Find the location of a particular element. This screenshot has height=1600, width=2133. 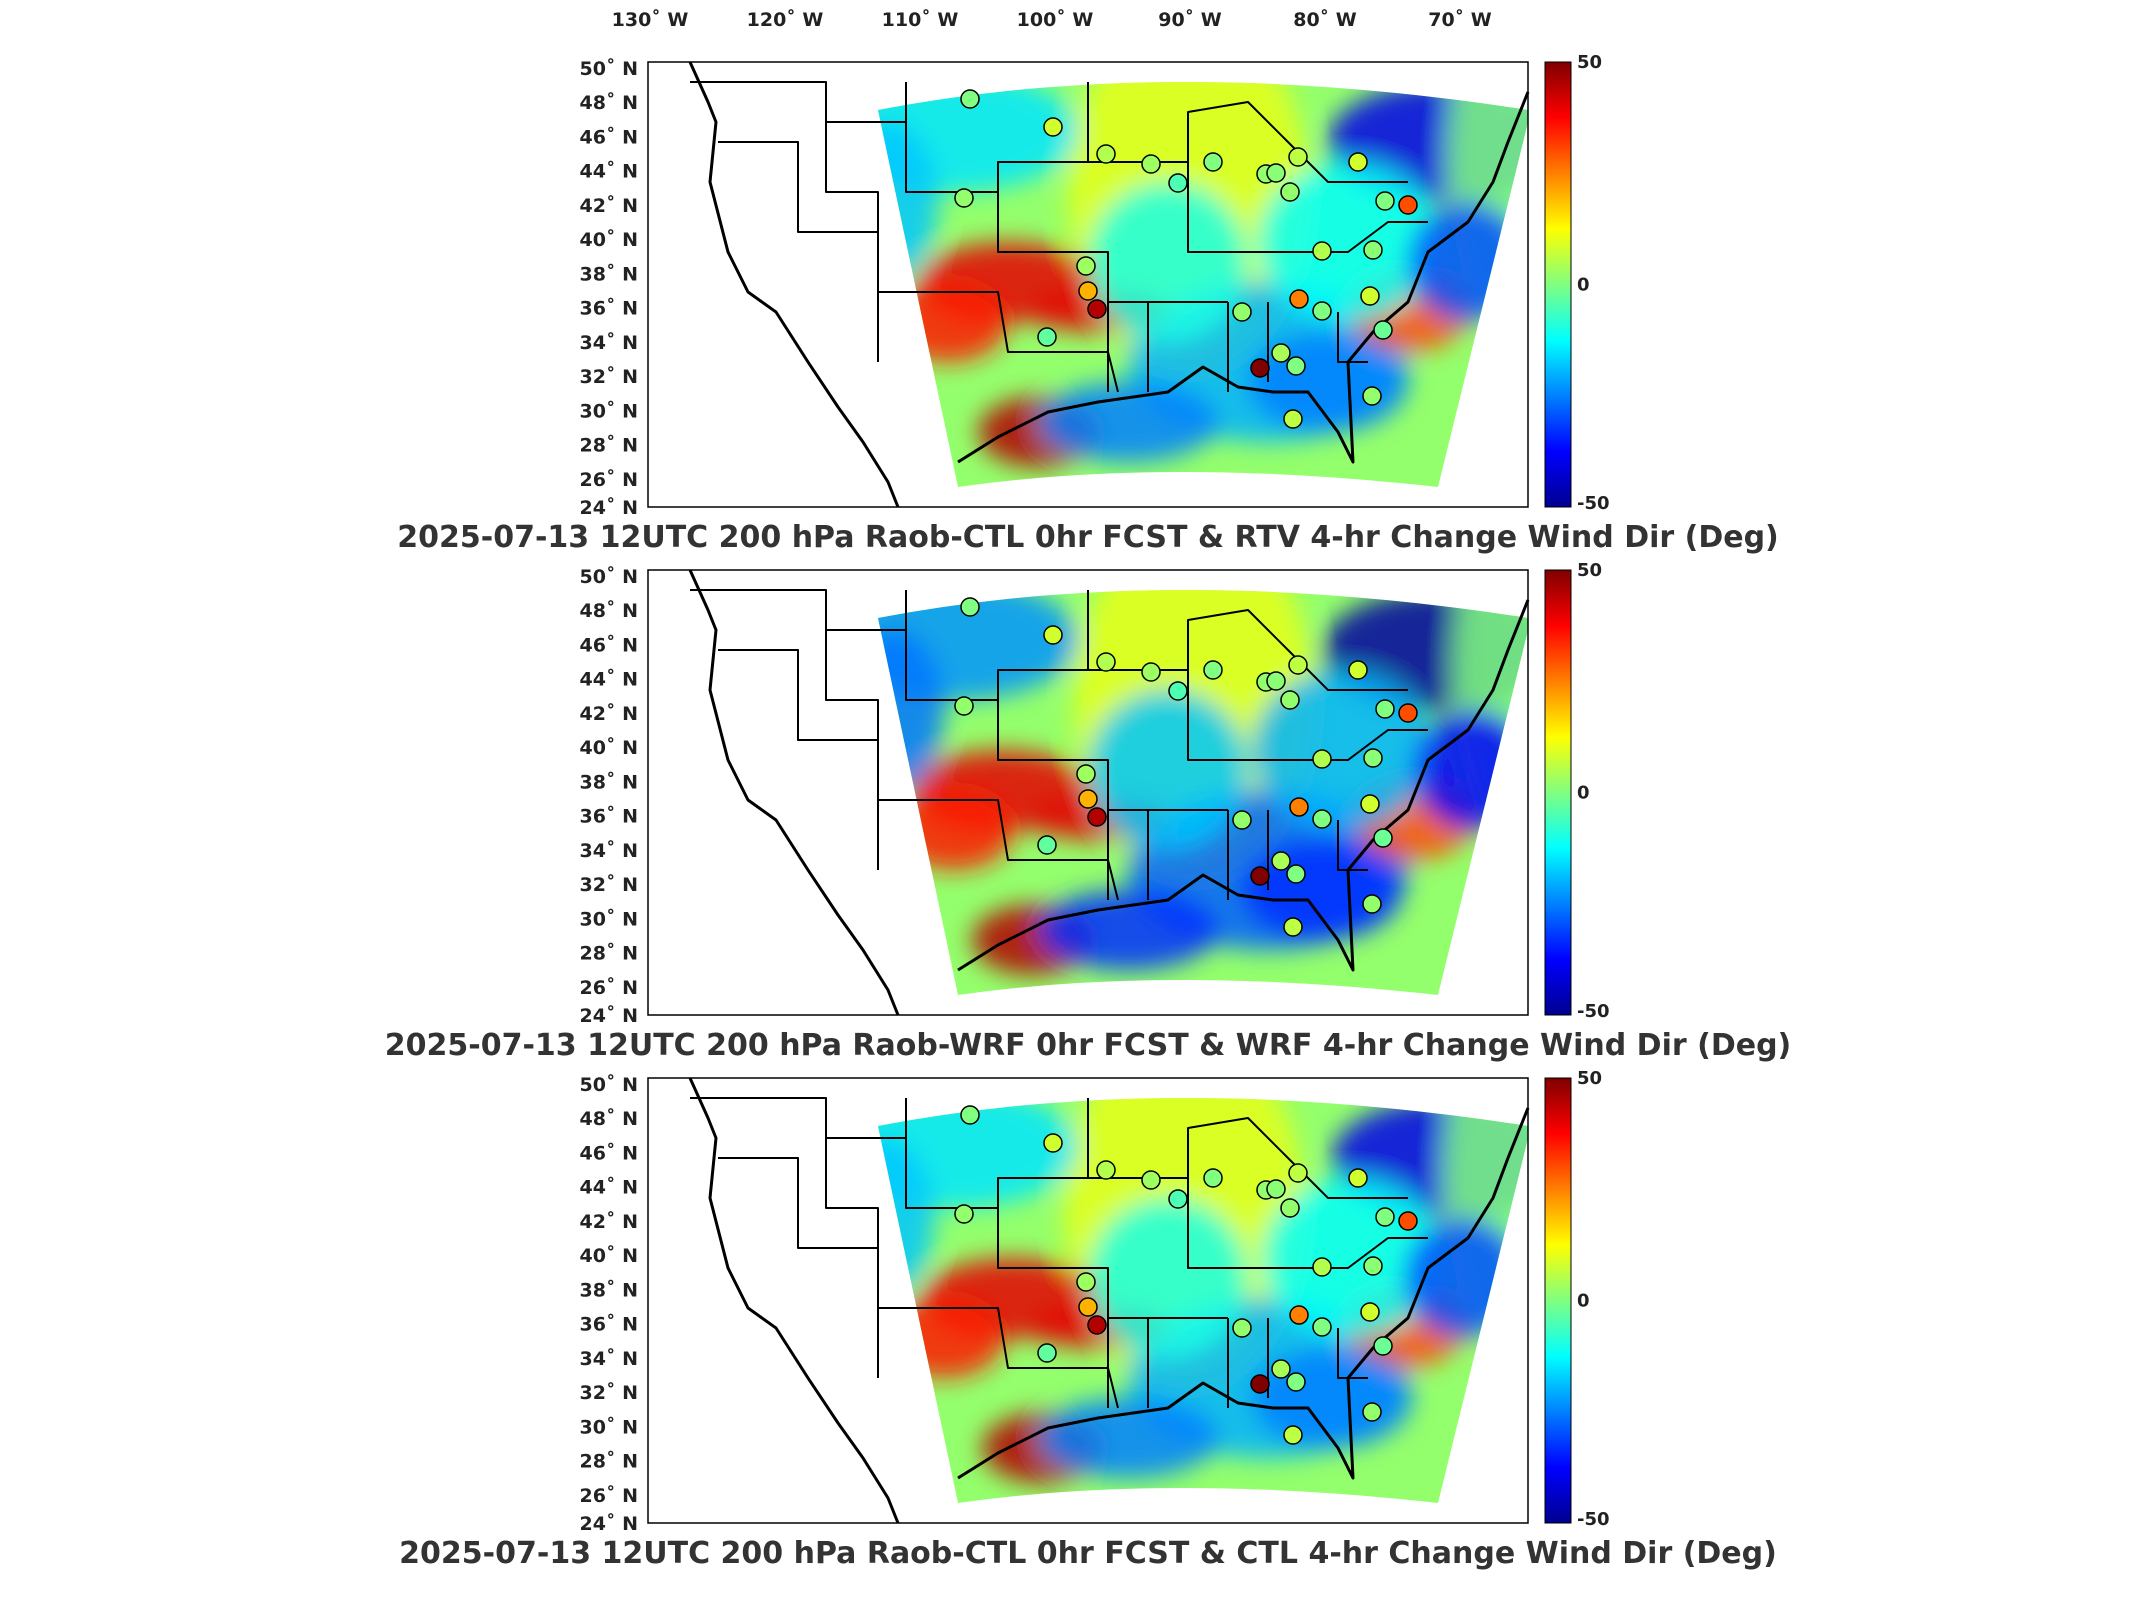

lon-tick-100w: 100˚ W is located at coordinates (1055, 19).